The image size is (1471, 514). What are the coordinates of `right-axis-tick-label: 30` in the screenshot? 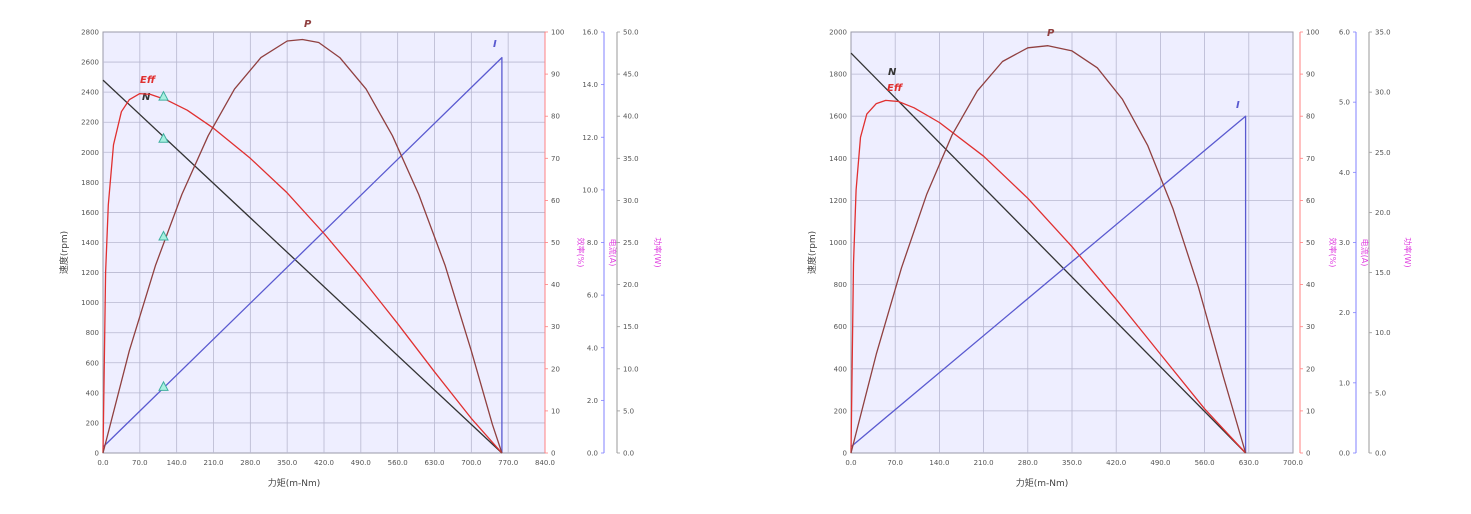 It's located at (555, 327).